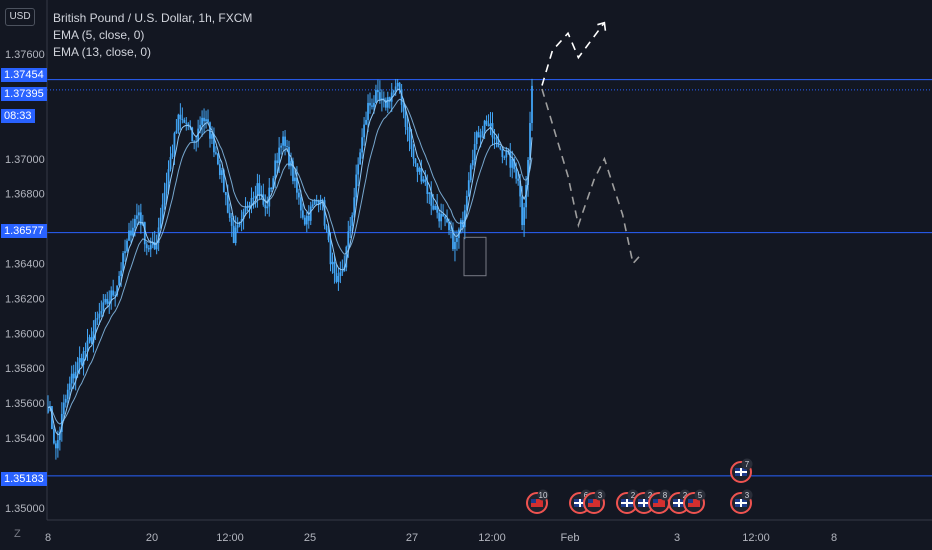  Describe the element at coordinates (412, 538) in the screenshot. I see `x-tick-label: 27` at that location.